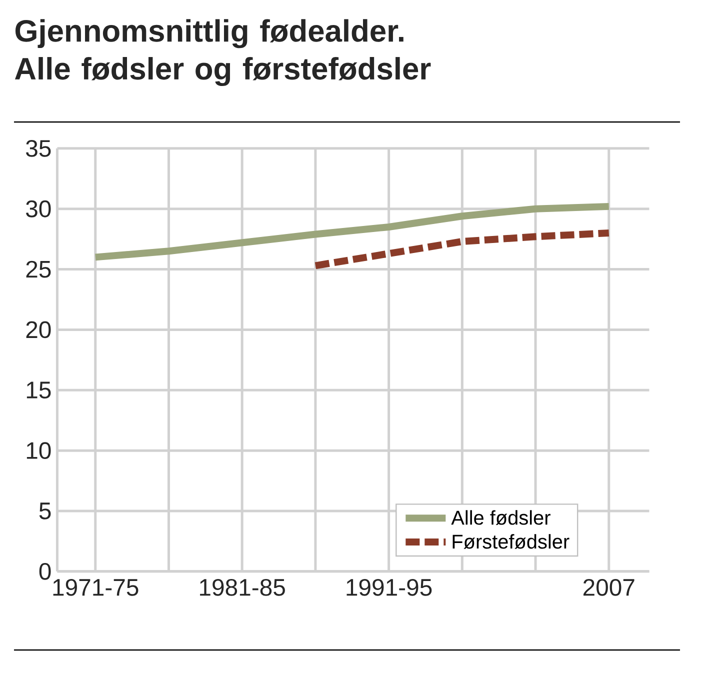 The height and width of the screenshot is (679, 706). What do you see at coordinates (500, 517) in the screenshot?
I see `legend-label: Alle fødsler` at bounding box center [500, 517].